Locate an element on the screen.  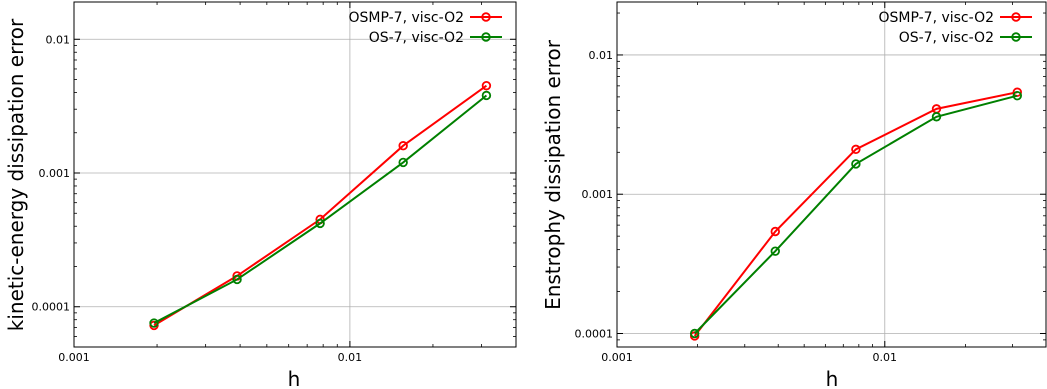
y-axis-label: Enstrophy dissipation error is located at coordinates (553, 174).